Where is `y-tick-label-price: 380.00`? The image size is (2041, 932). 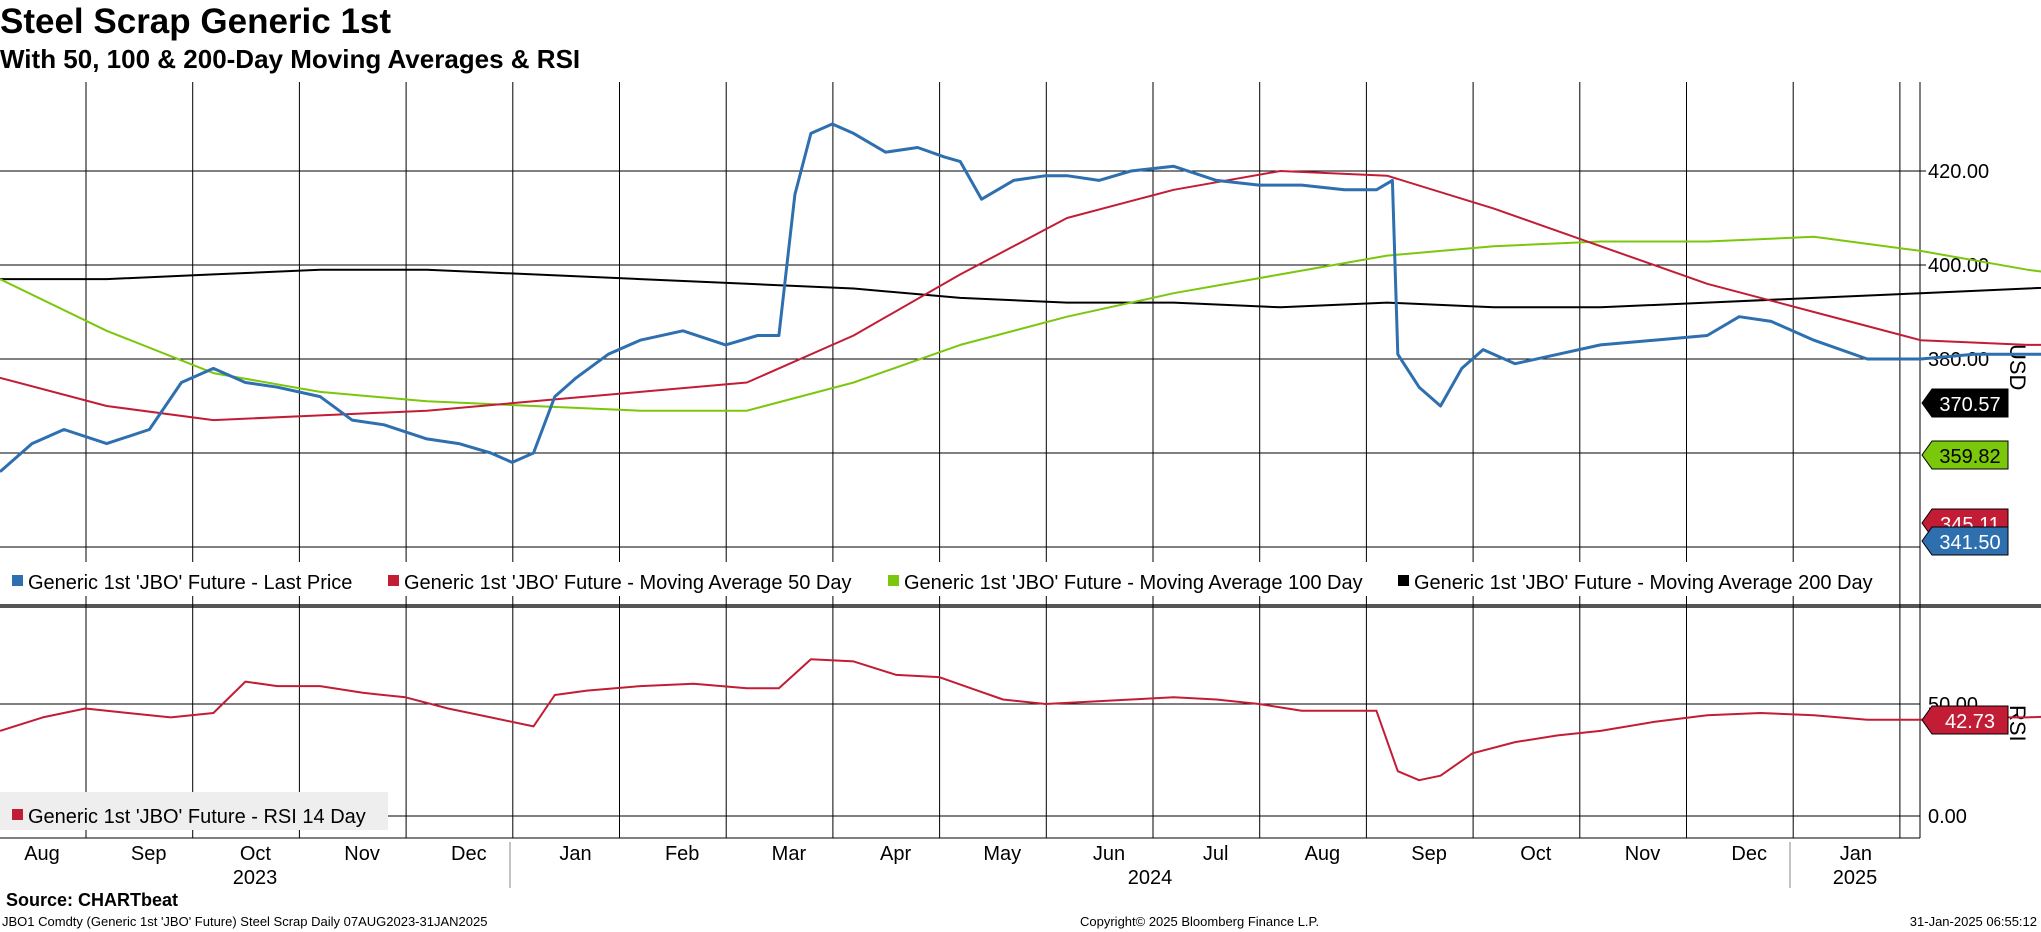 y-tick-label-price: 380.00 is located at coordinates (1958, 360).